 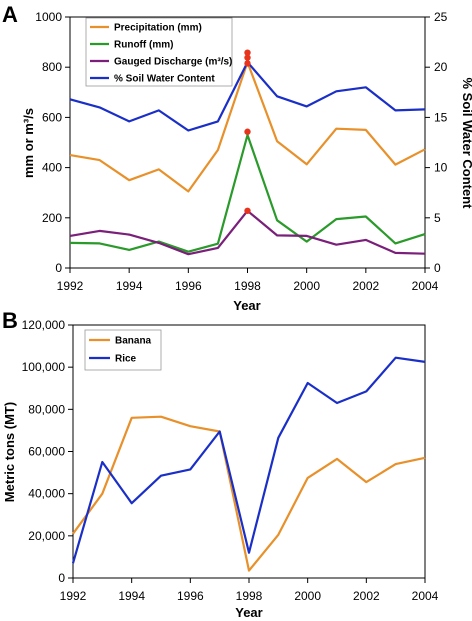 What do you see at coordinates (246, 305) in the screenshot?
I see `panel-a-x-axis-title: Year` at bounding box center [246, 305].